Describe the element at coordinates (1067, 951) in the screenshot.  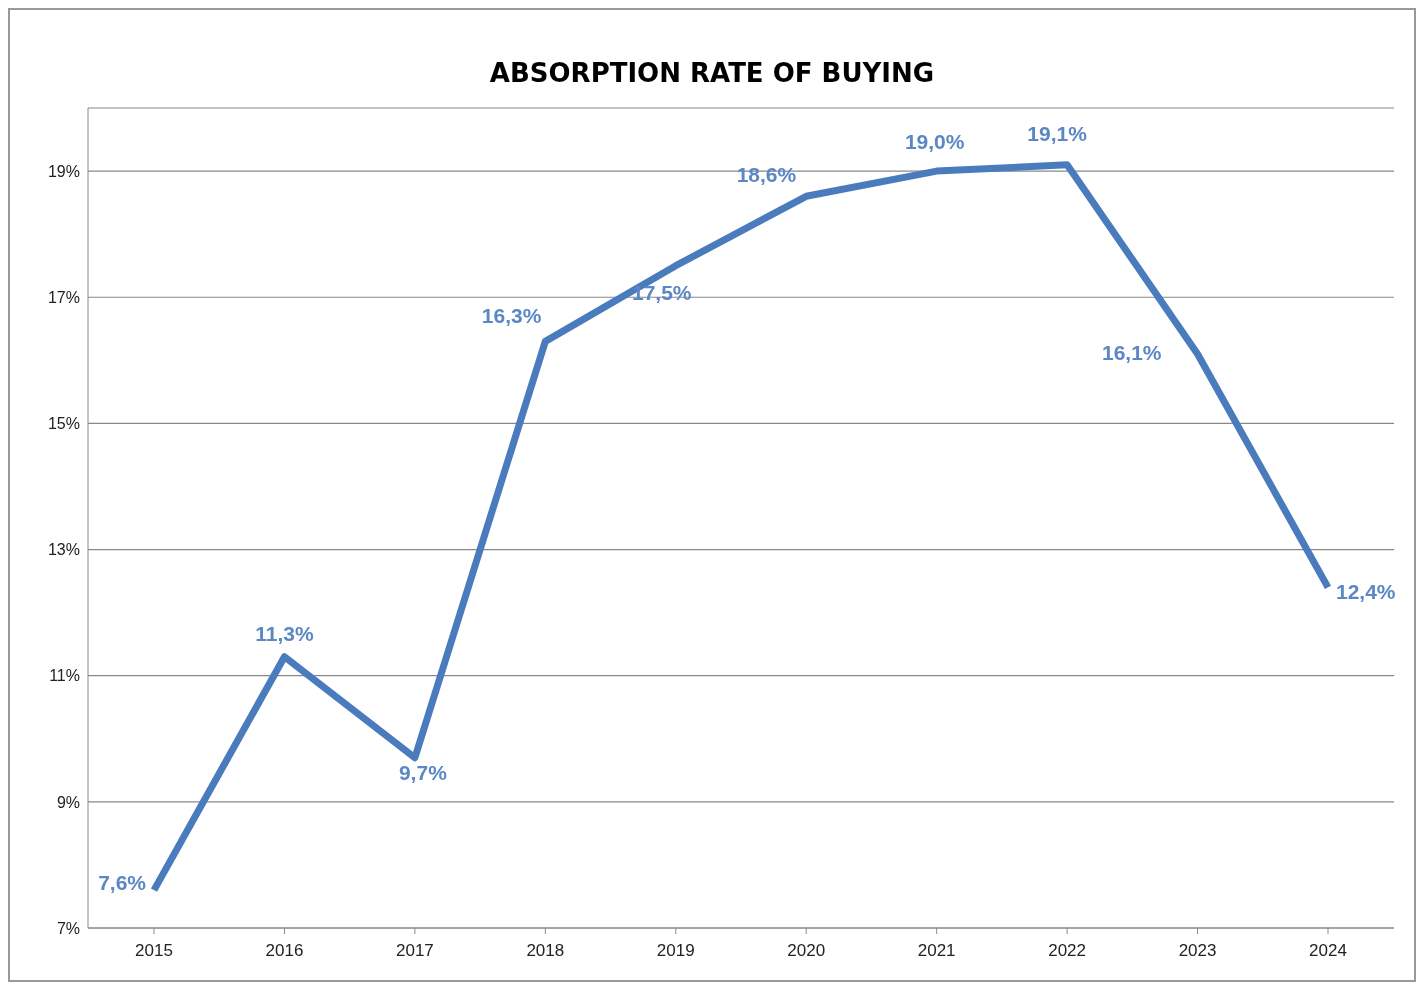
I see `x-tick-label: 2022` at that location.